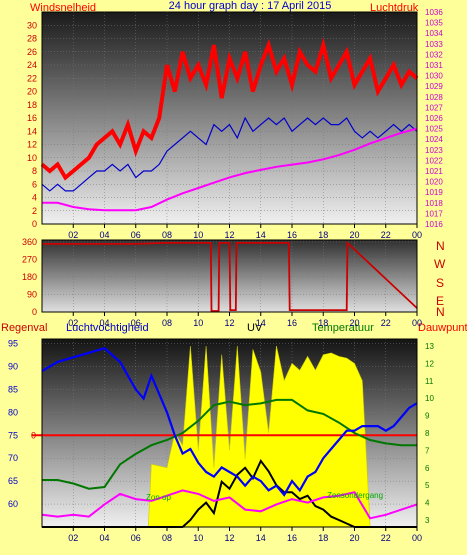 The image size is (467, 555). Describe the element at coordinates (440, 301) in the screenshot. I see `direction-label-e: E` at that location.